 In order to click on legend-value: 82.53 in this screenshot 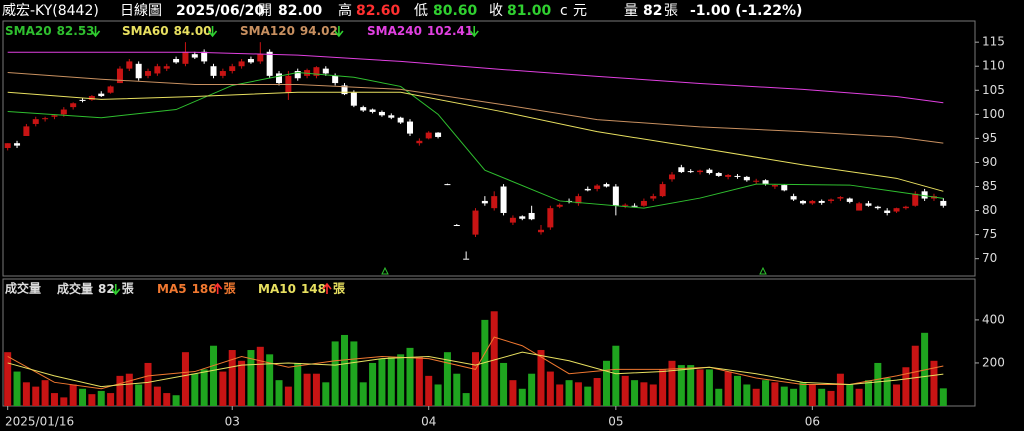, I will do `click(76, 31)`.